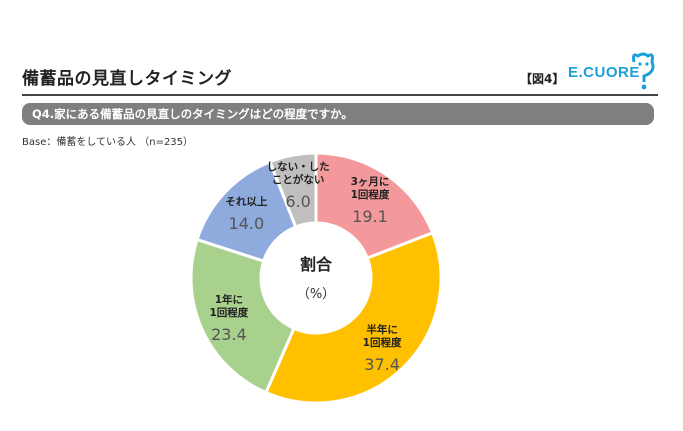 The width and height of the screenshot is (683, 431). I want to click on slice-never, so click(292, 190).